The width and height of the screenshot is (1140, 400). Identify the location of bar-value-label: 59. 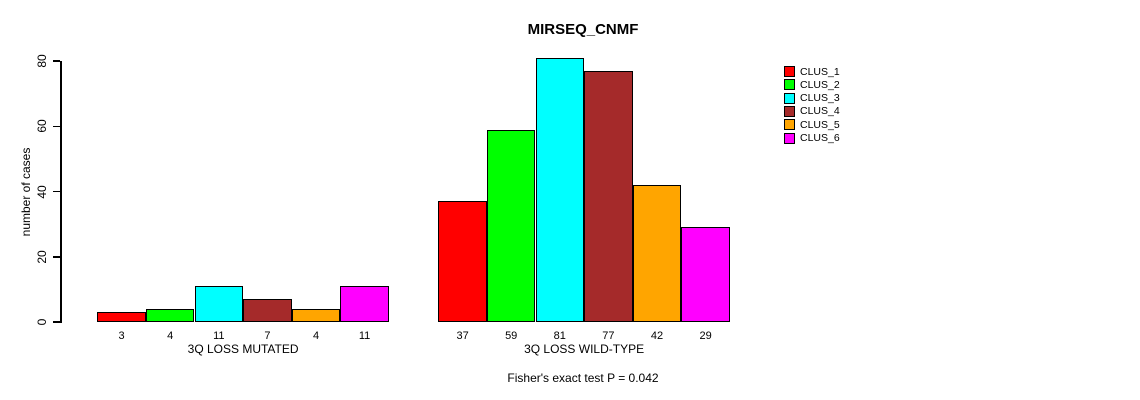
(511, 336).